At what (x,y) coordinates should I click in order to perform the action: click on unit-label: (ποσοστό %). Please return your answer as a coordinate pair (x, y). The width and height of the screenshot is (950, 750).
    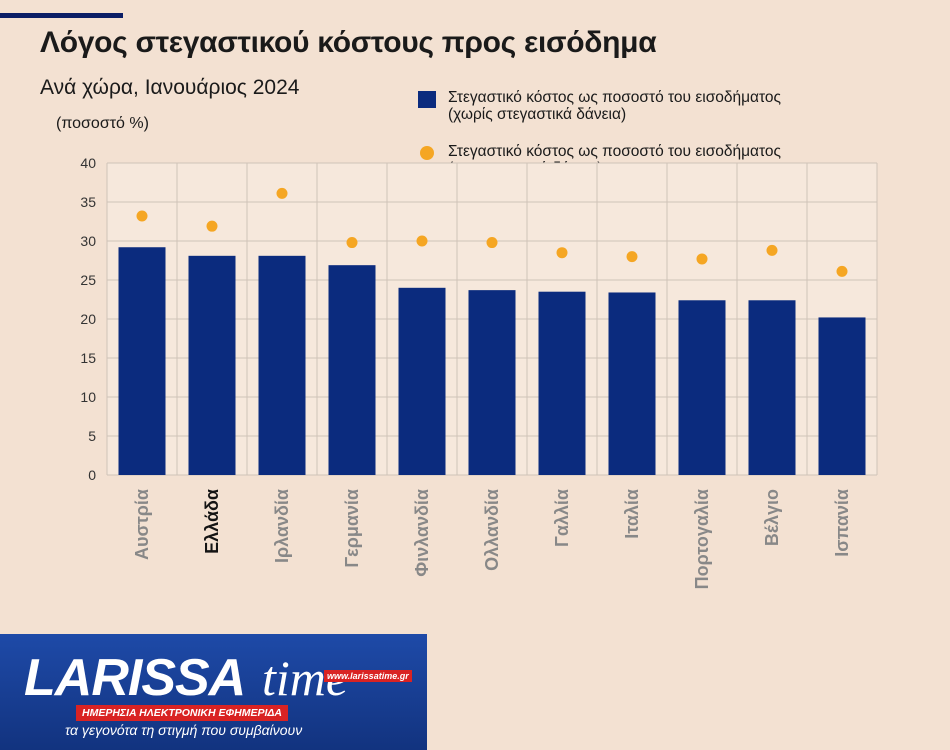
    Looking at the image, I should click on (102, 123).